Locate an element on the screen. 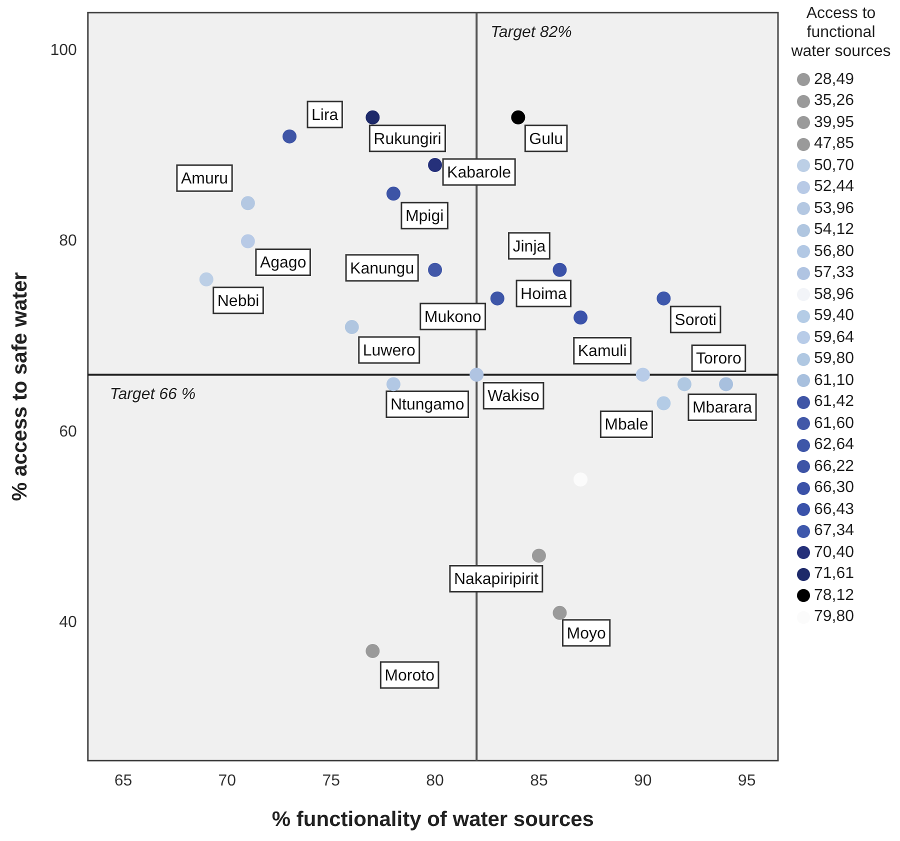  legend-label: 59,40 is located at coordinates (834, 316).